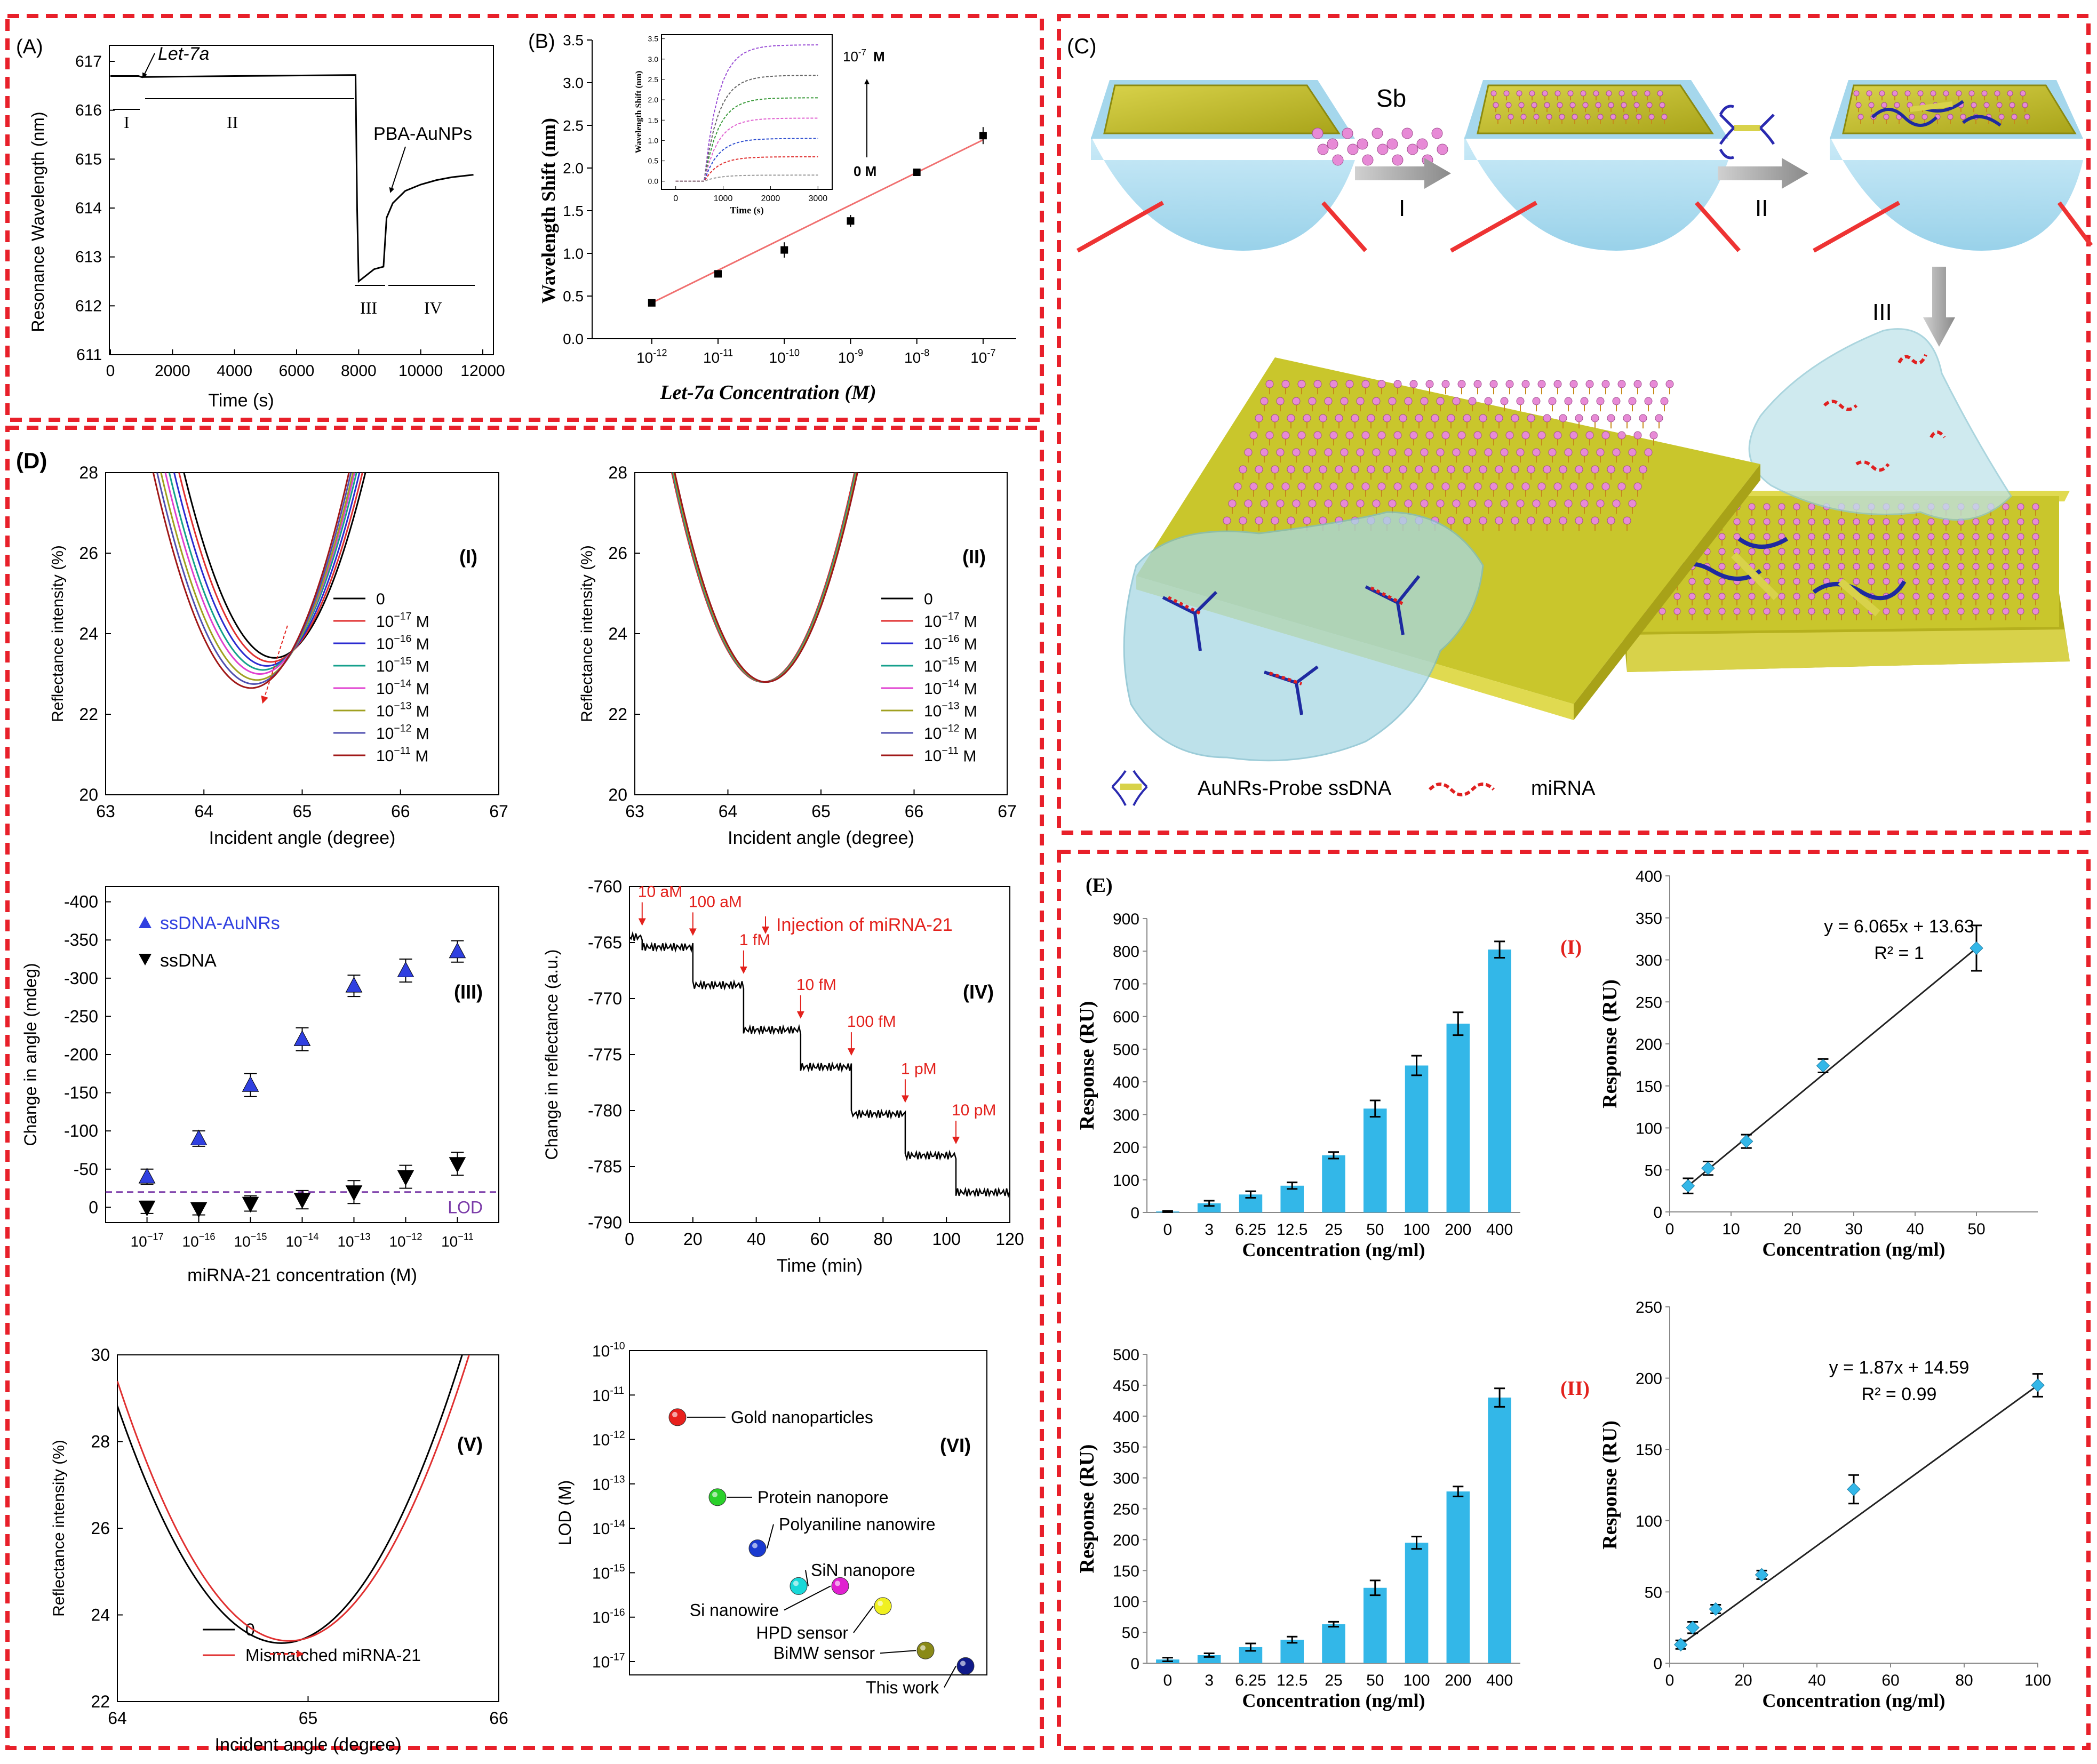 This screenshot has width=2097, height=1764. Describe the element at coordinates (816, 985) in the screenshot. I see `injection-label: 10 fM` at that location.